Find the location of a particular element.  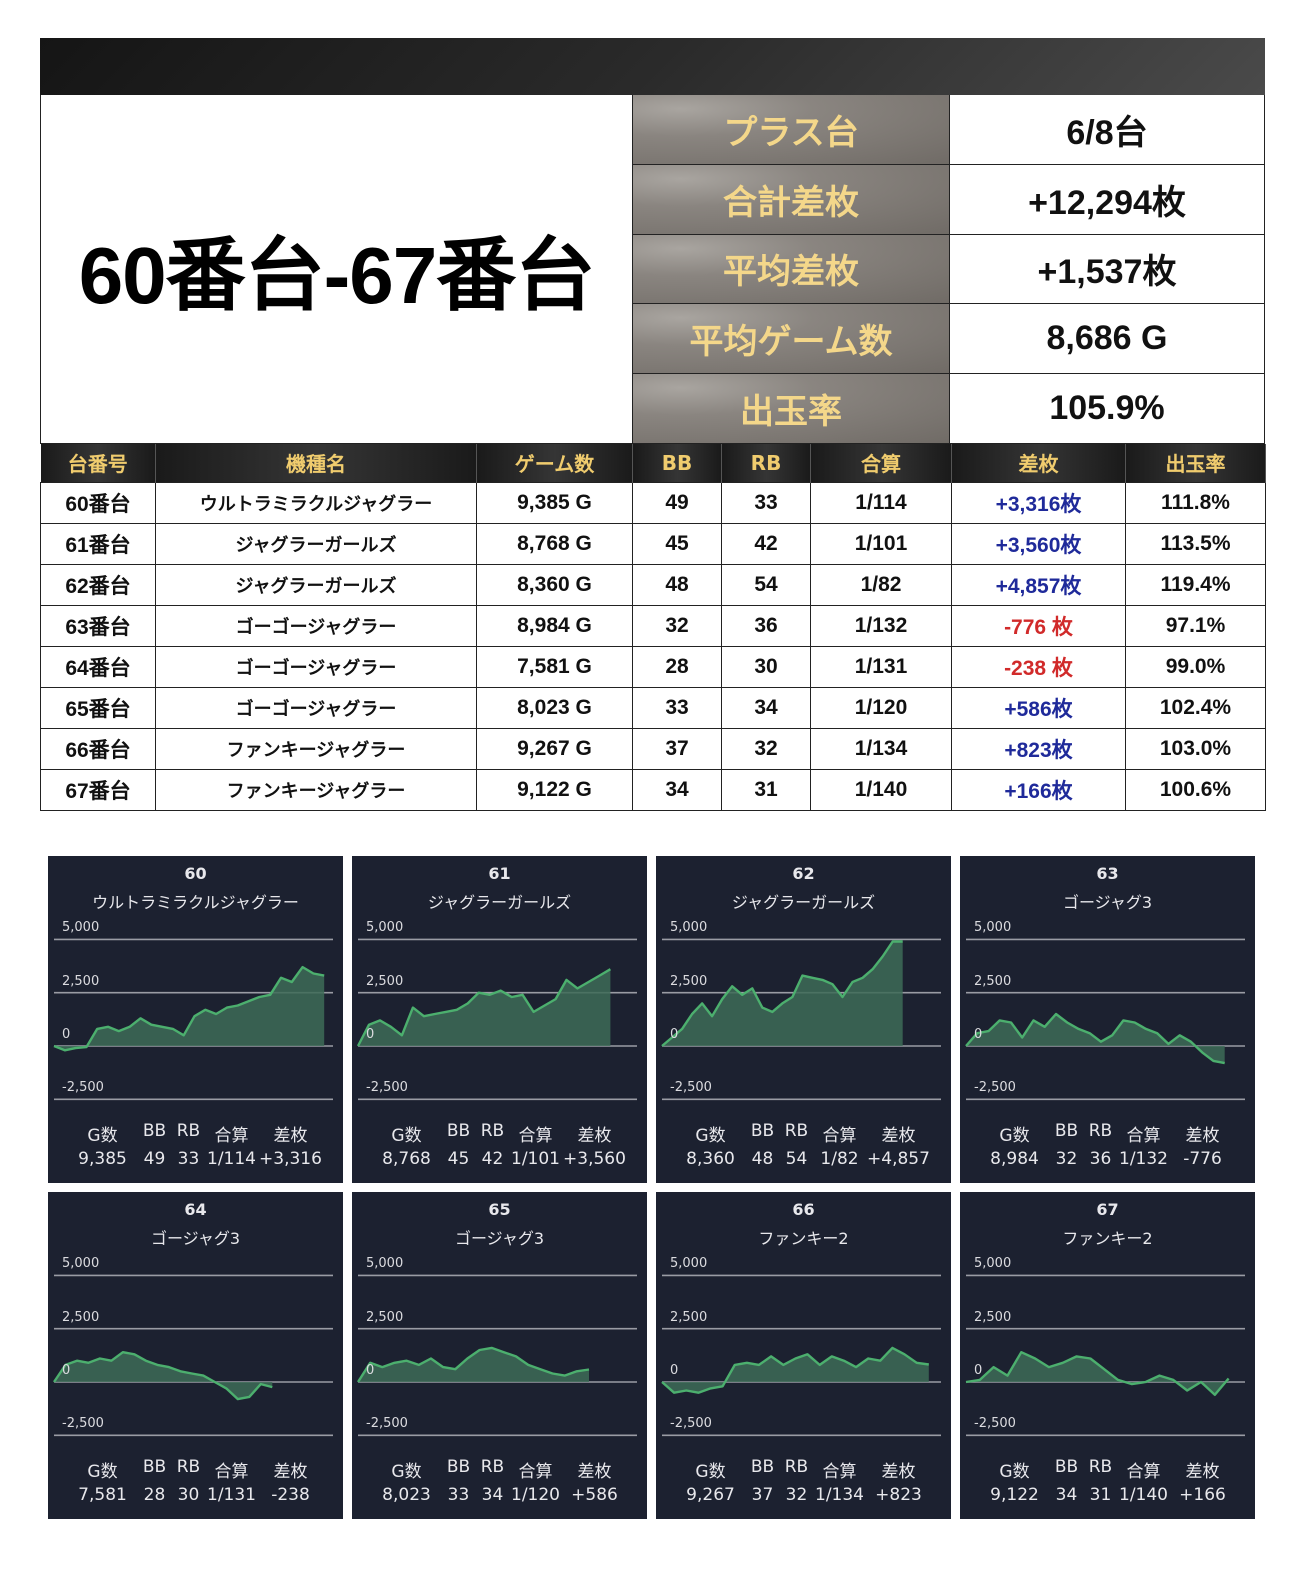

stats-label: BB is located at coordinates (154, 1131).